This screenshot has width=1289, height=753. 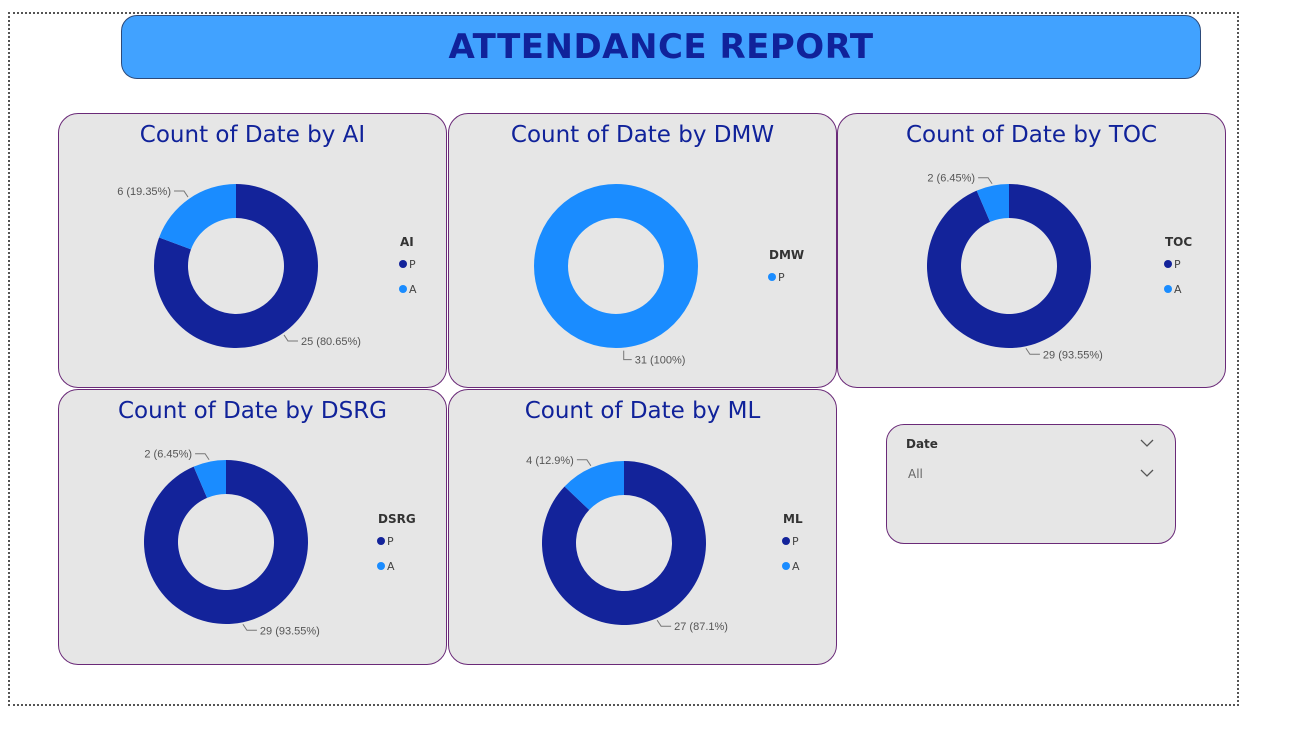 I want to click on donut-chart-ml: 27 (87.1%) 4 (12.9%) ML PA, so click(x=664, y=544).